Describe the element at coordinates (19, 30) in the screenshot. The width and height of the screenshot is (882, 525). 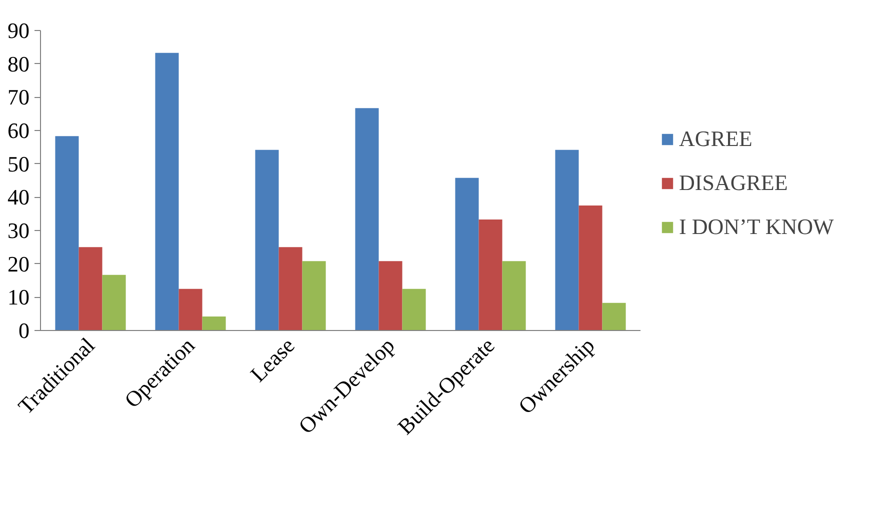
I see `y-tick-label: 90` at that location.